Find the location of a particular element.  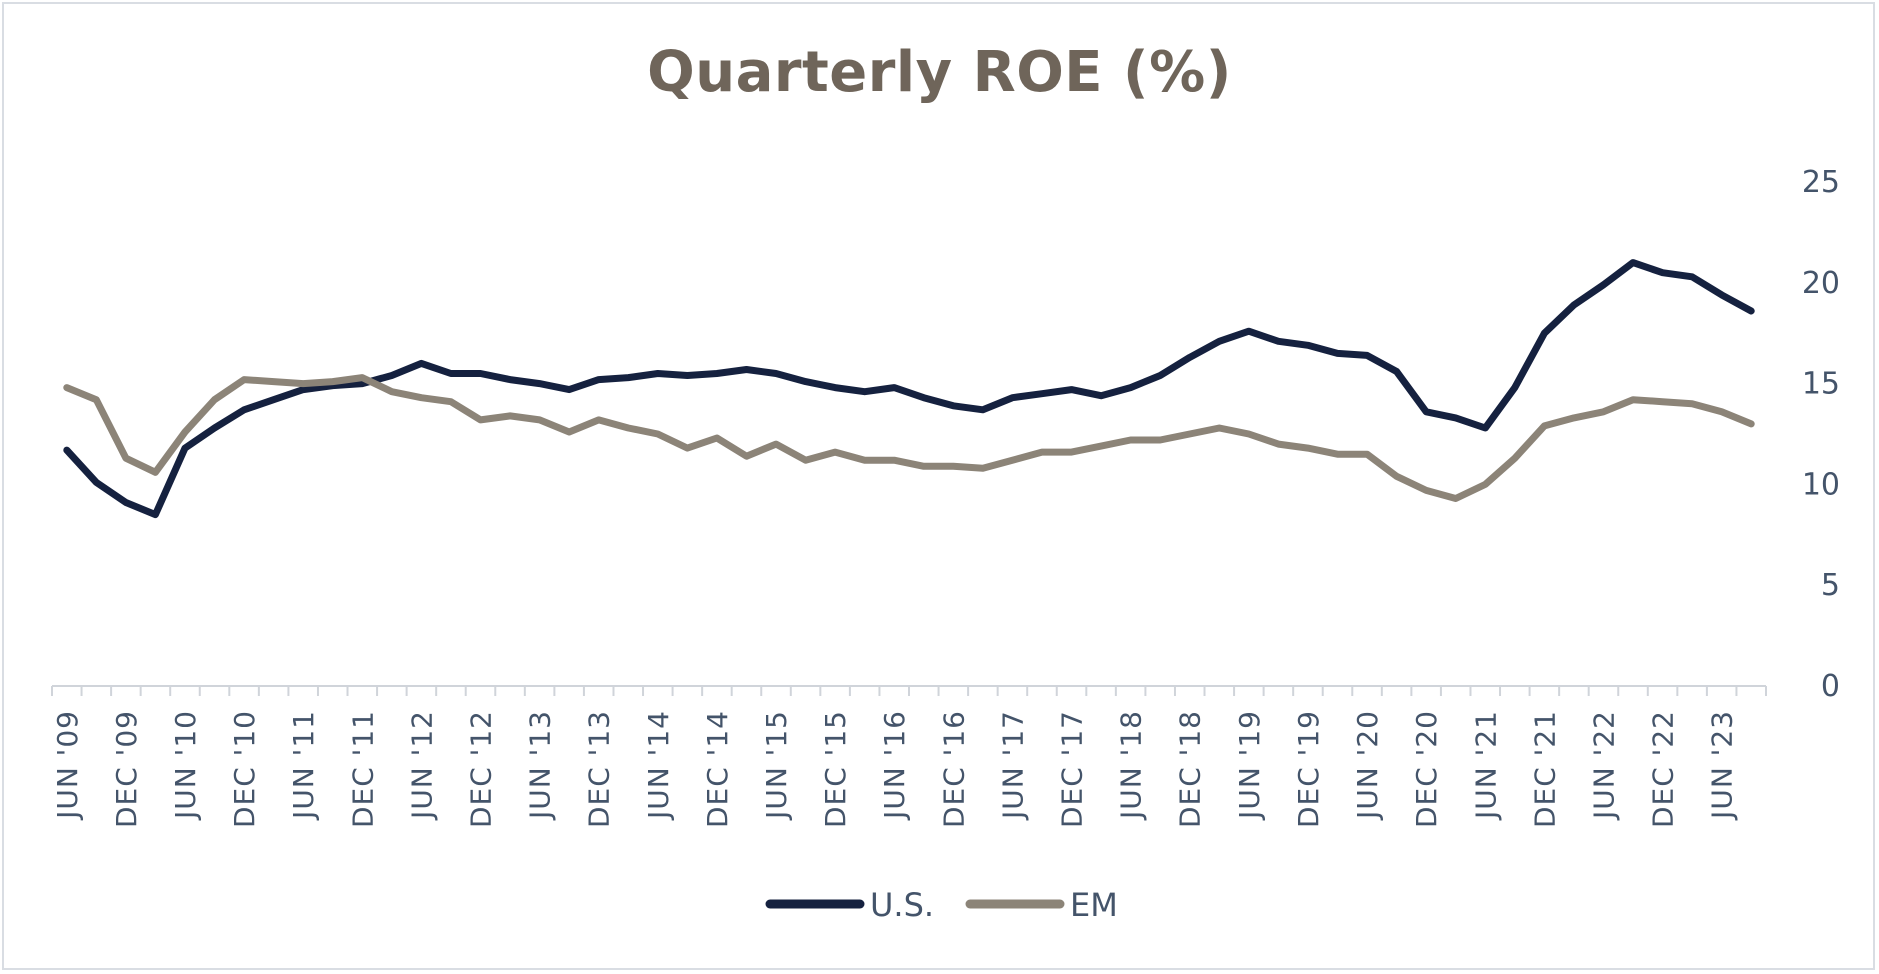

x-tick-label: JUN '22 is located at coordinates (1603, 765).